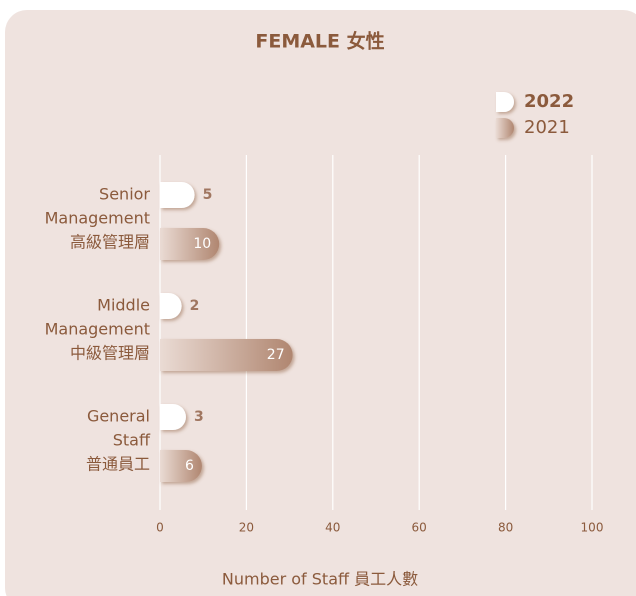 The width and height of the screenshot is (636, 596). Describe the element at coordinates (118, 416) in the screenshot. I see `y-tick-label: General` at that location.